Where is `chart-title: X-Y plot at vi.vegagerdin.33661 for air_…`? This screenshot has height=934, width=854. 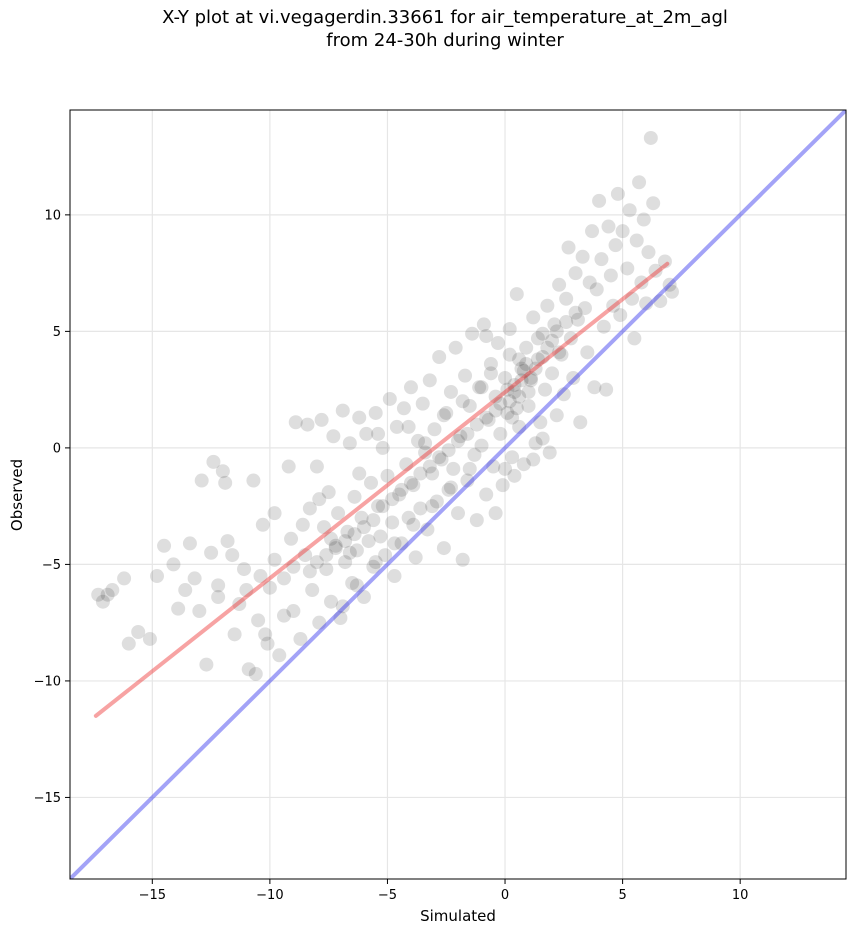 chart-title: X-Y plot at vi.vegagerdin.33661 for air_… is located at coordinates (445, 17).